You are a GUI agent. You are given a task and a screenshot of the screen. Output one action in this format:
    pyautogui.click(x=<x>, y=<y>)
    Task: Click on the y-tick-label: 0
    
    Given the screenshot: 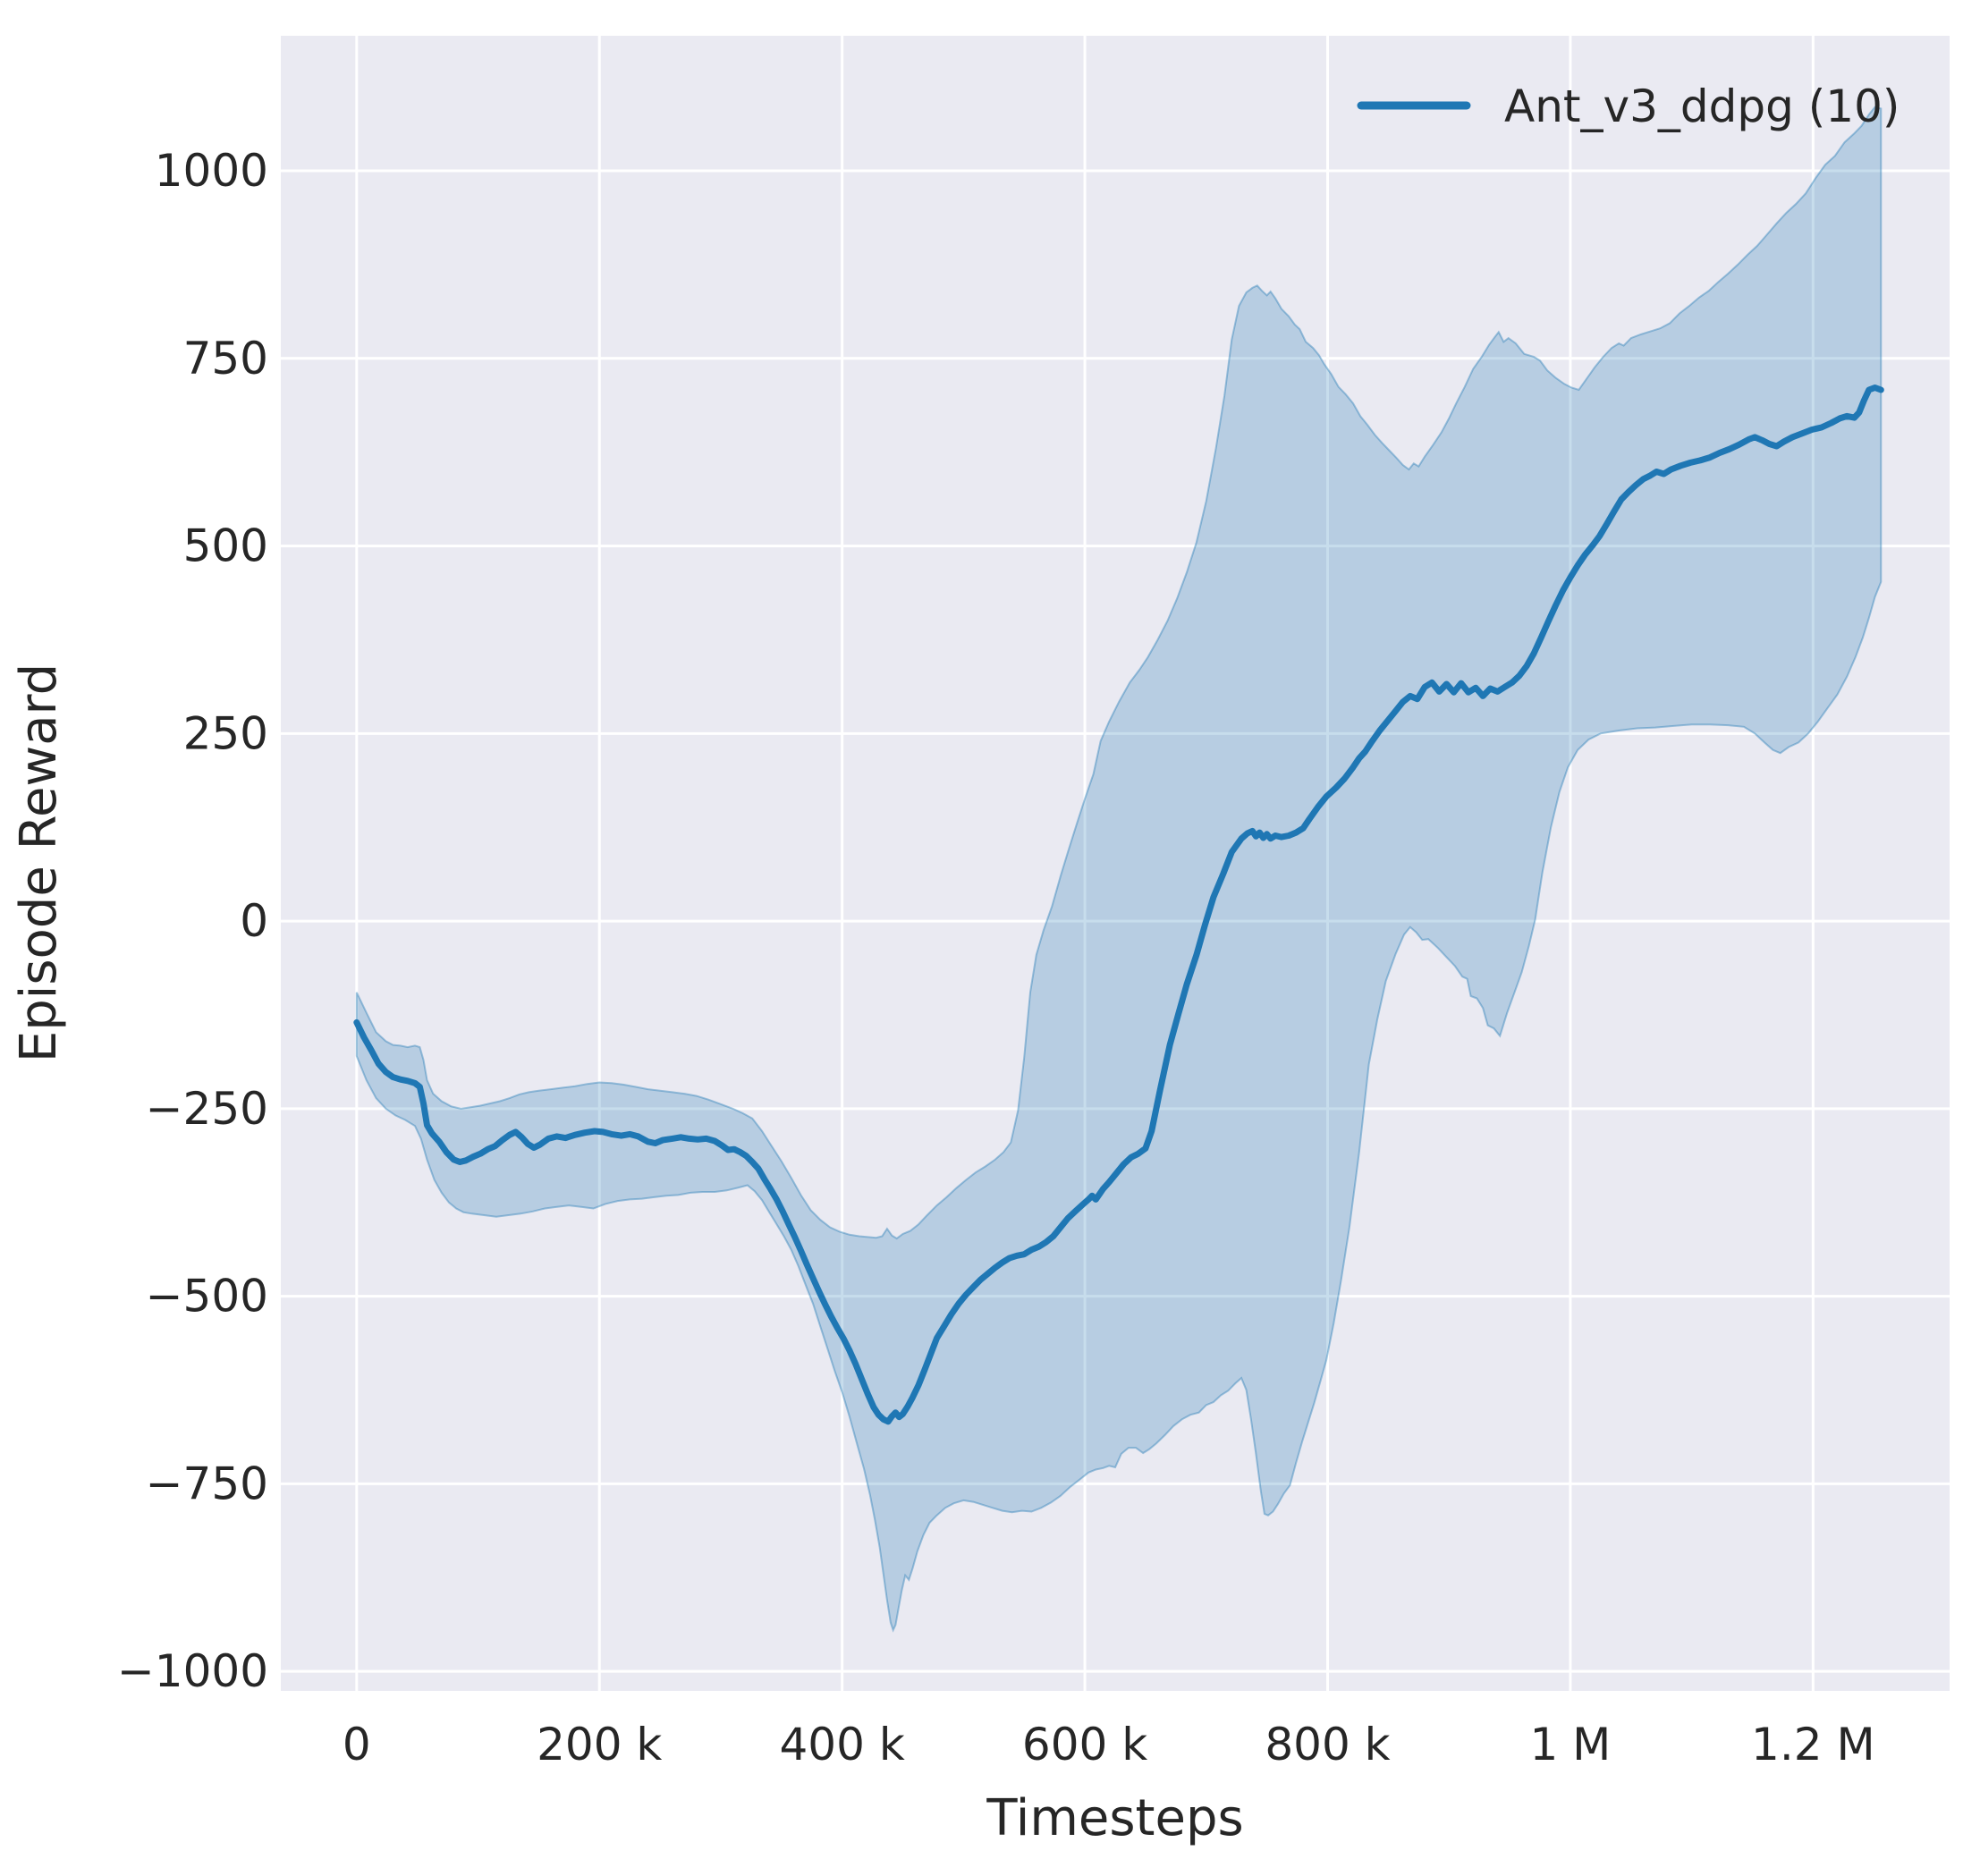 What is the action you would take?
    pyautogui.click(x=254, y=921)
    